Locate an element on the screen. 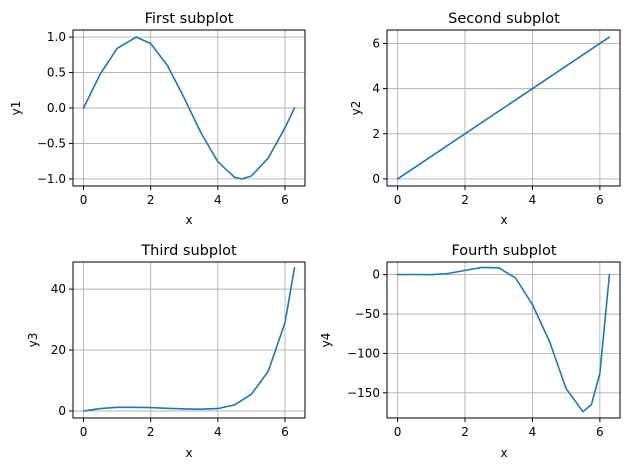 This screenshot has width=630, height=470. subplot-3-ytick-label-0: 0 is located at coordinates (62, 411).